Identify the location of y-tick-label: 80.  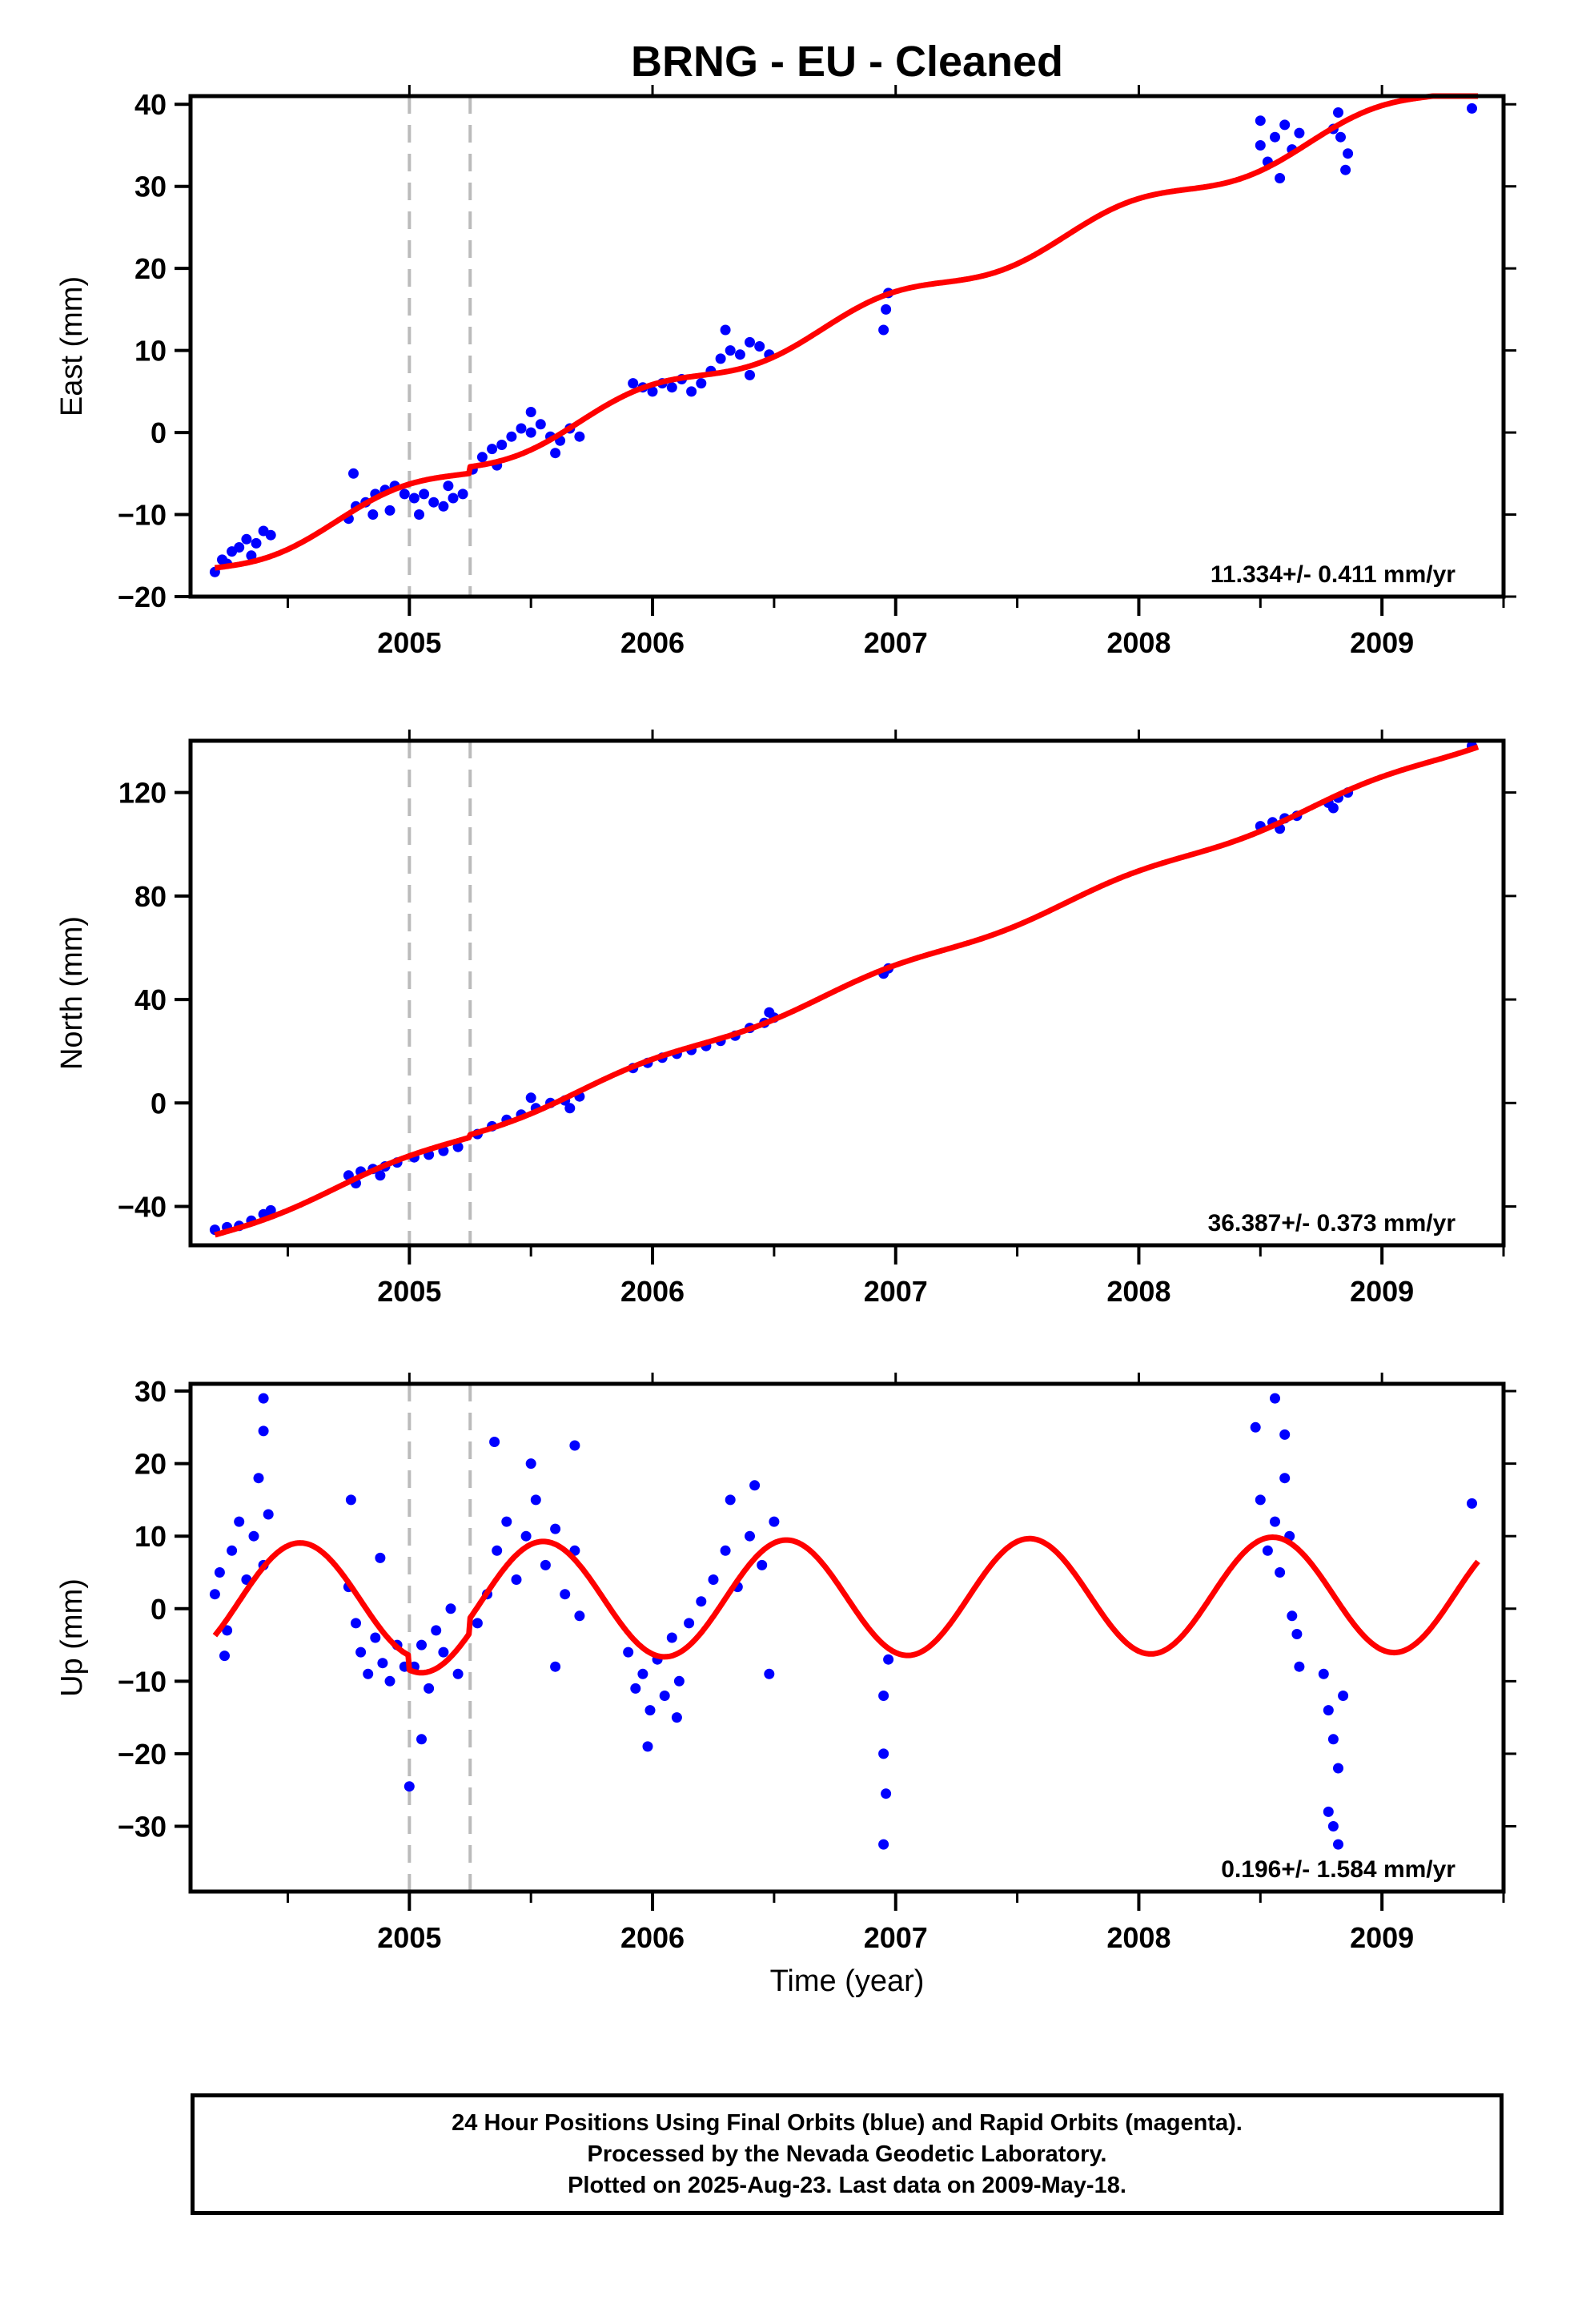
(151, 896).